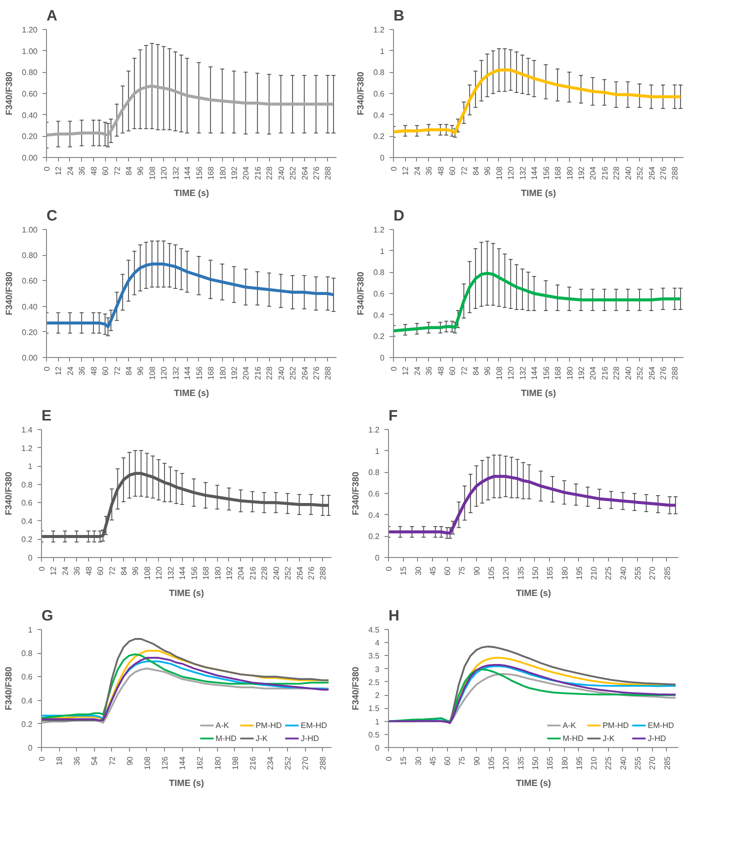  I want to click on x-tick-label: 255, so click(637, 573).